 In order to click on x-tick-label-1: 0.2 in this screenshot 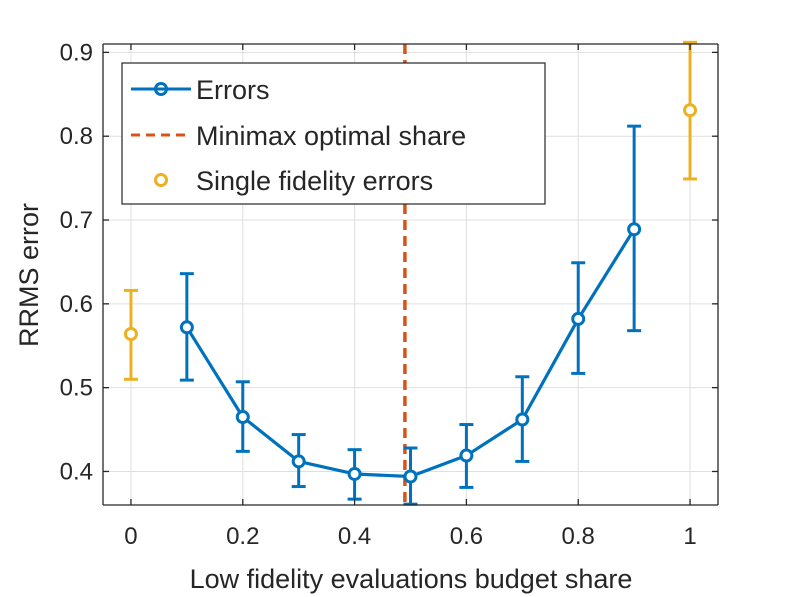, I will do `click(242, 536)`.